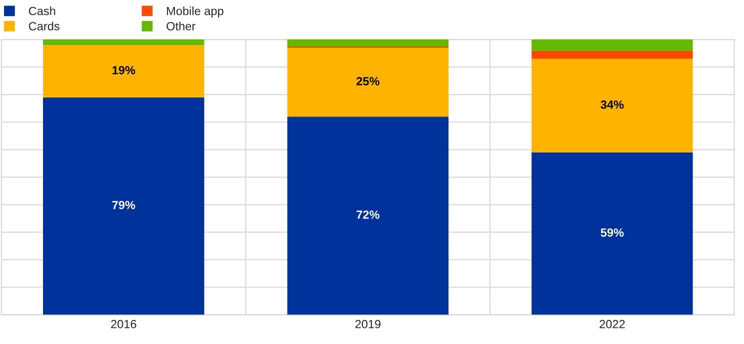 The height and width of the screenshot is (344, 744). Describe the element at coordinates (181, 26) in the screenshot. I see `legend-label: Other` at that location.